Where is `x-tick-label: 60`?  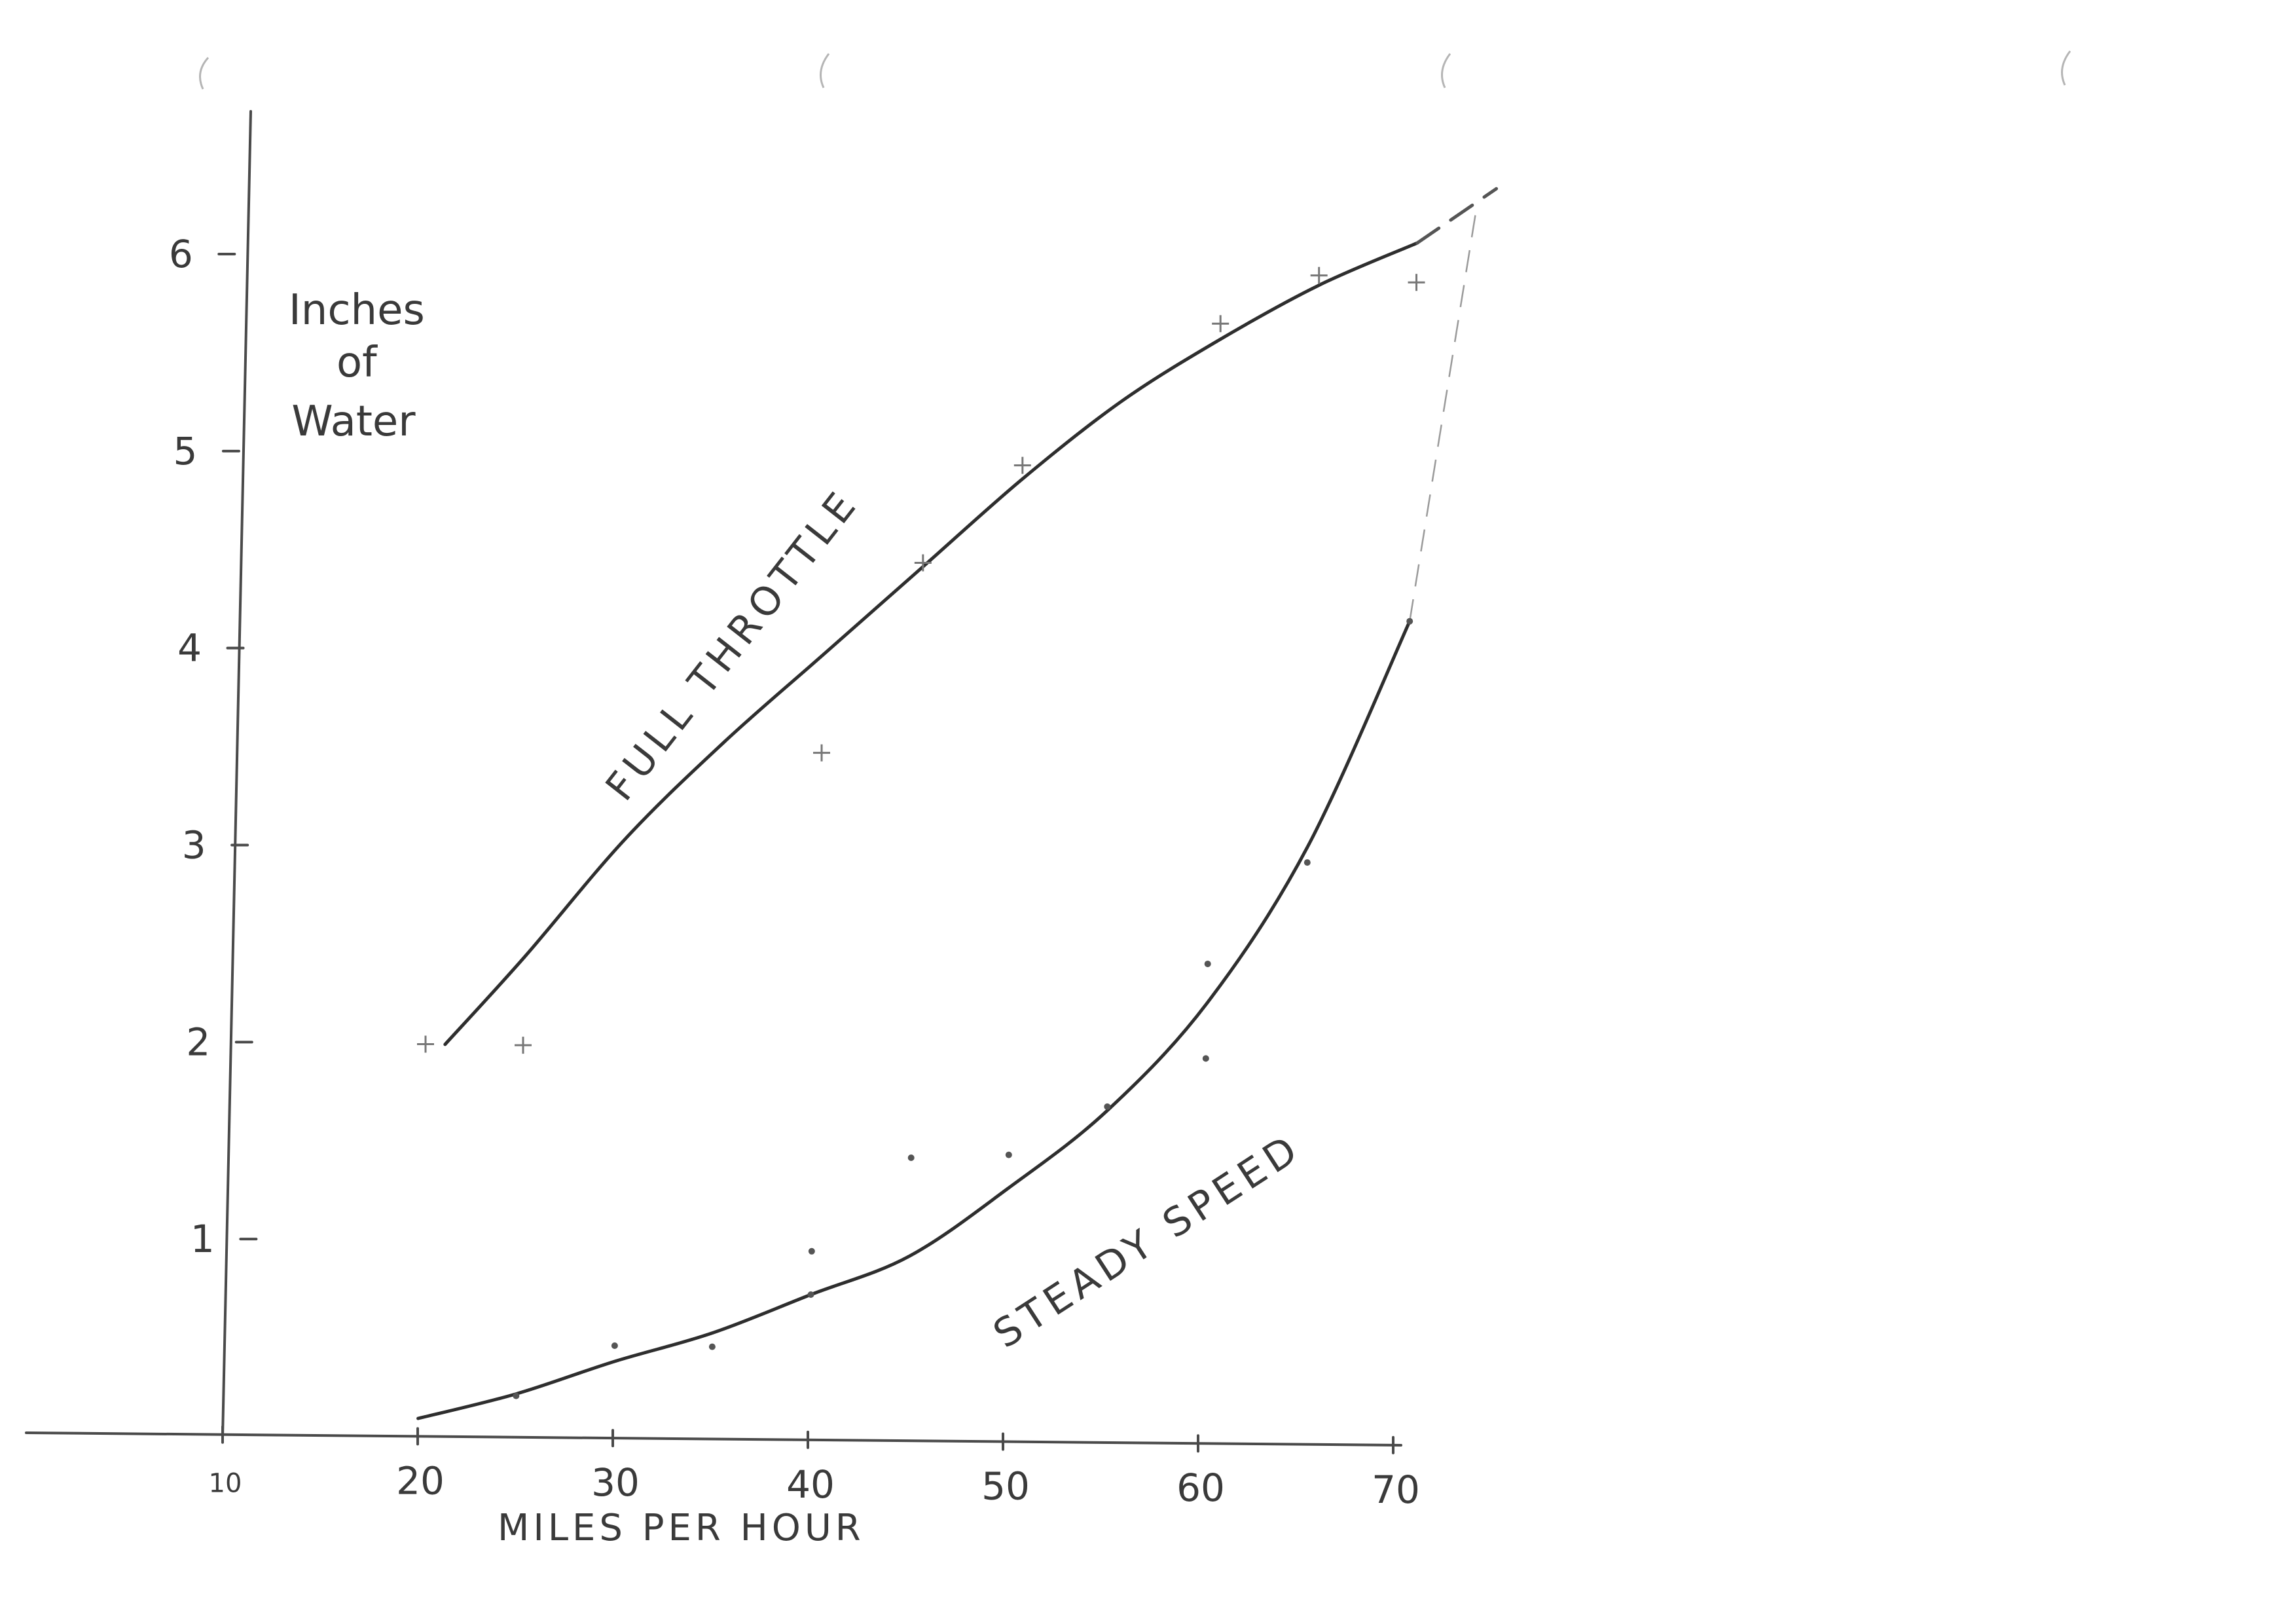 x-tick-label: 60 is located at coordinates (1200, 1488).